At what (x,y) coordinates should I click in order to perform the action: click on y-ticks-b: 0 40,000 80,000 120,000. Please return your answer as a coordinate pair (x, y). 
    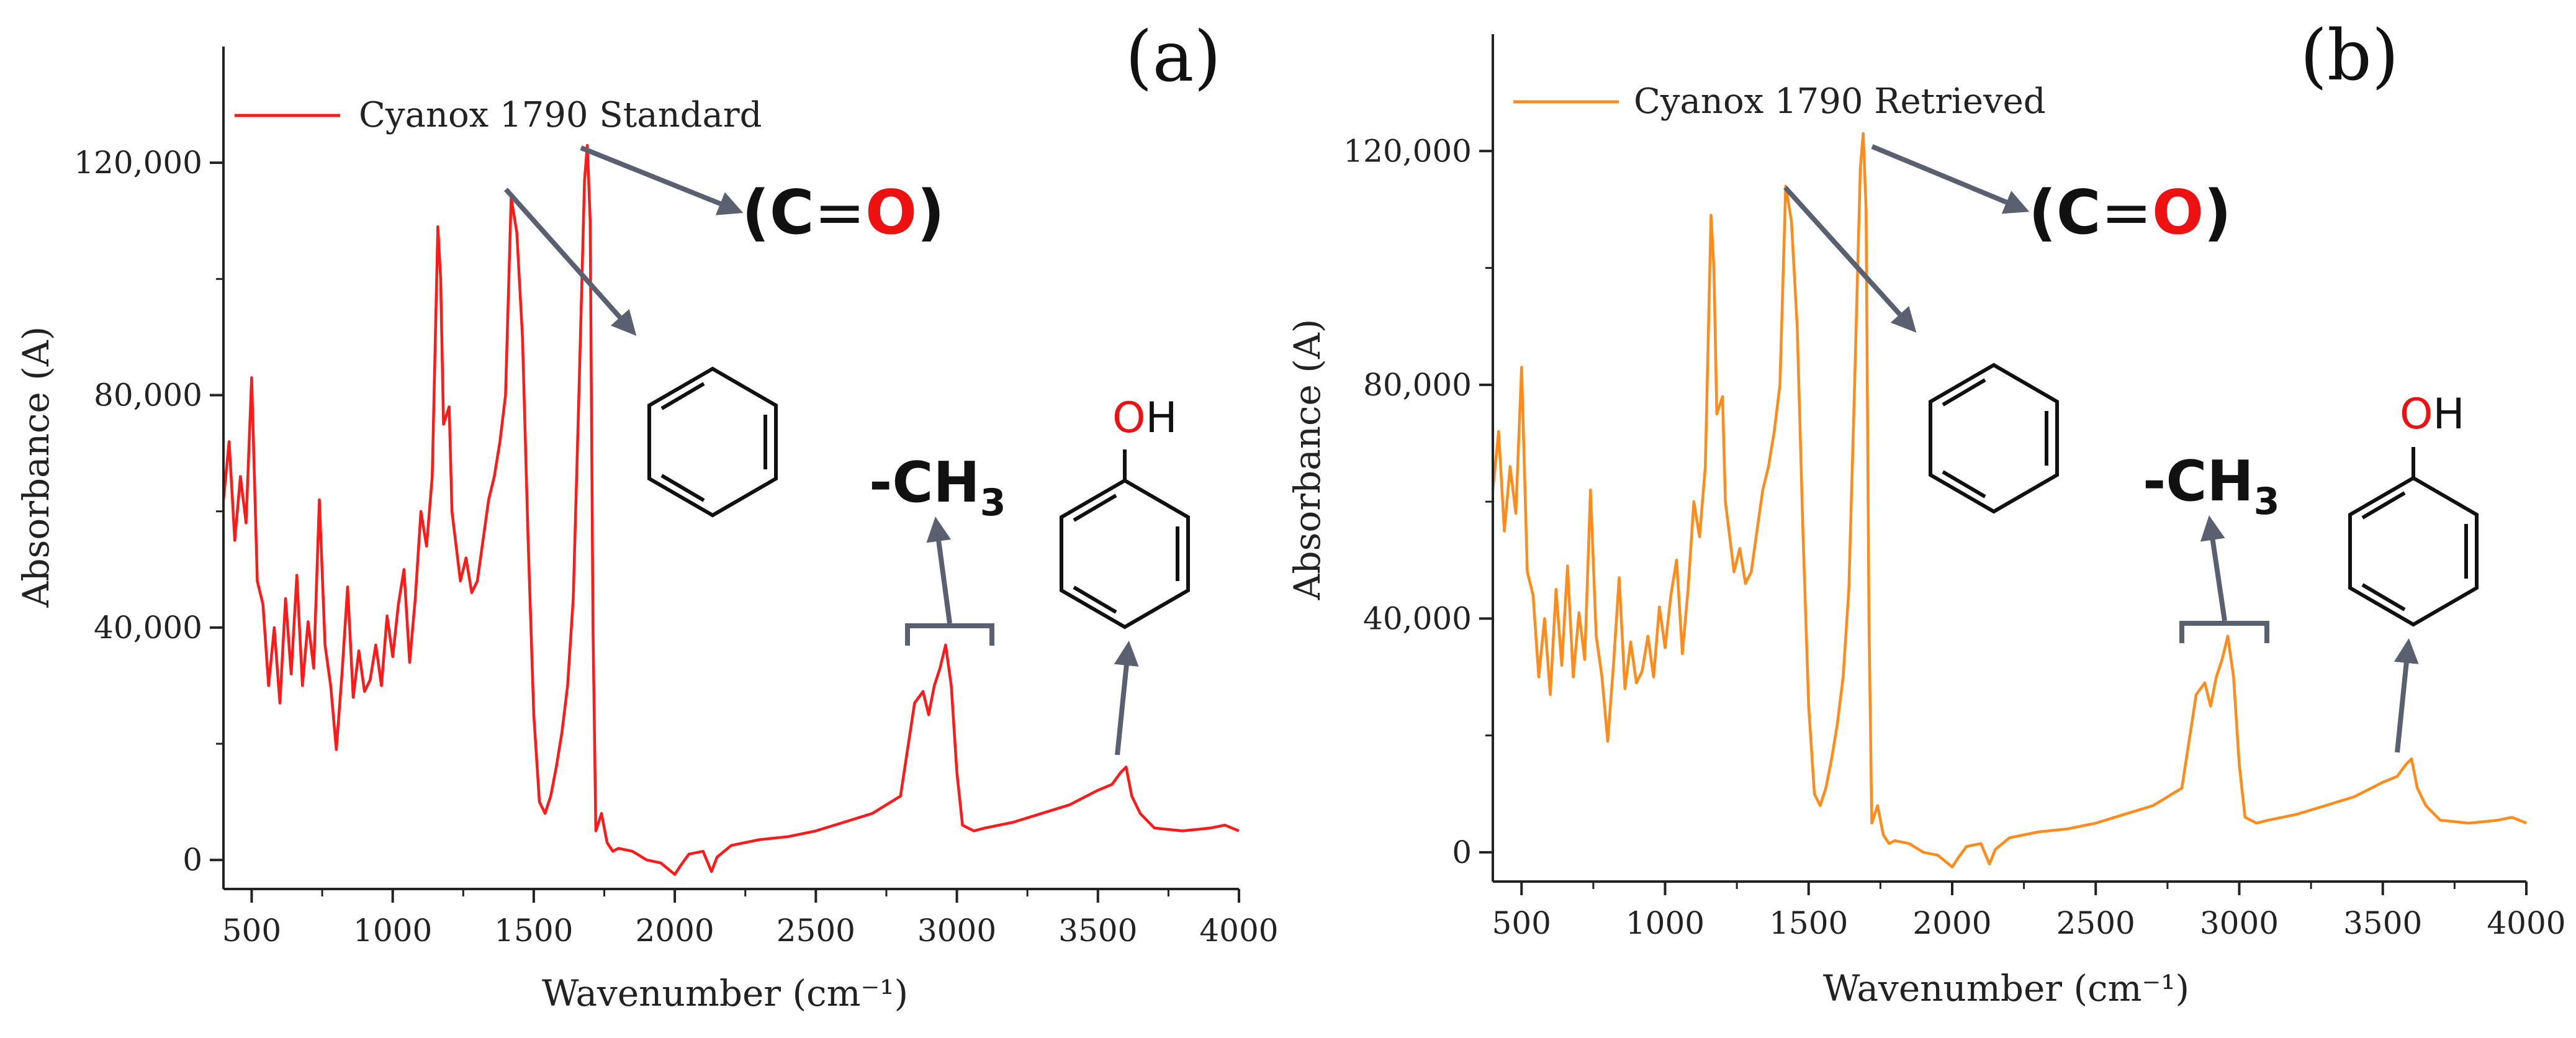
    Looking at the image, I should click on (1418, 501).